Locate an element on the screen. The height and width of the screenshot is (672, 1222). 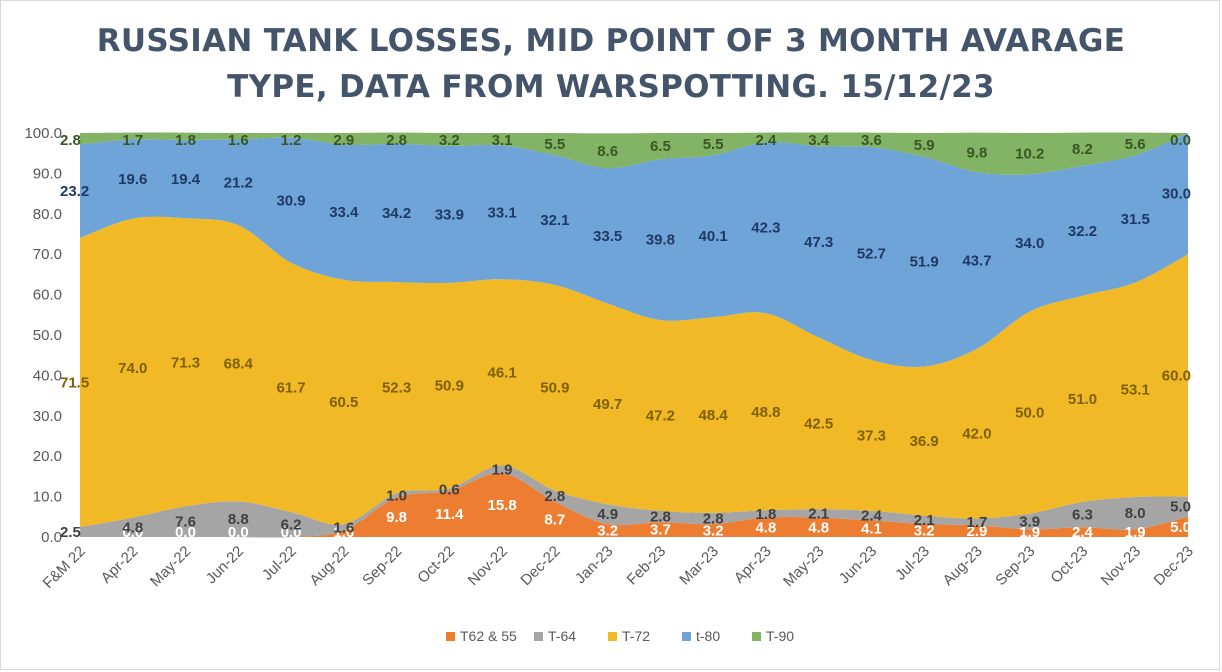
data-label-t-90: 0.0 is located at coordinates (1180, 140).